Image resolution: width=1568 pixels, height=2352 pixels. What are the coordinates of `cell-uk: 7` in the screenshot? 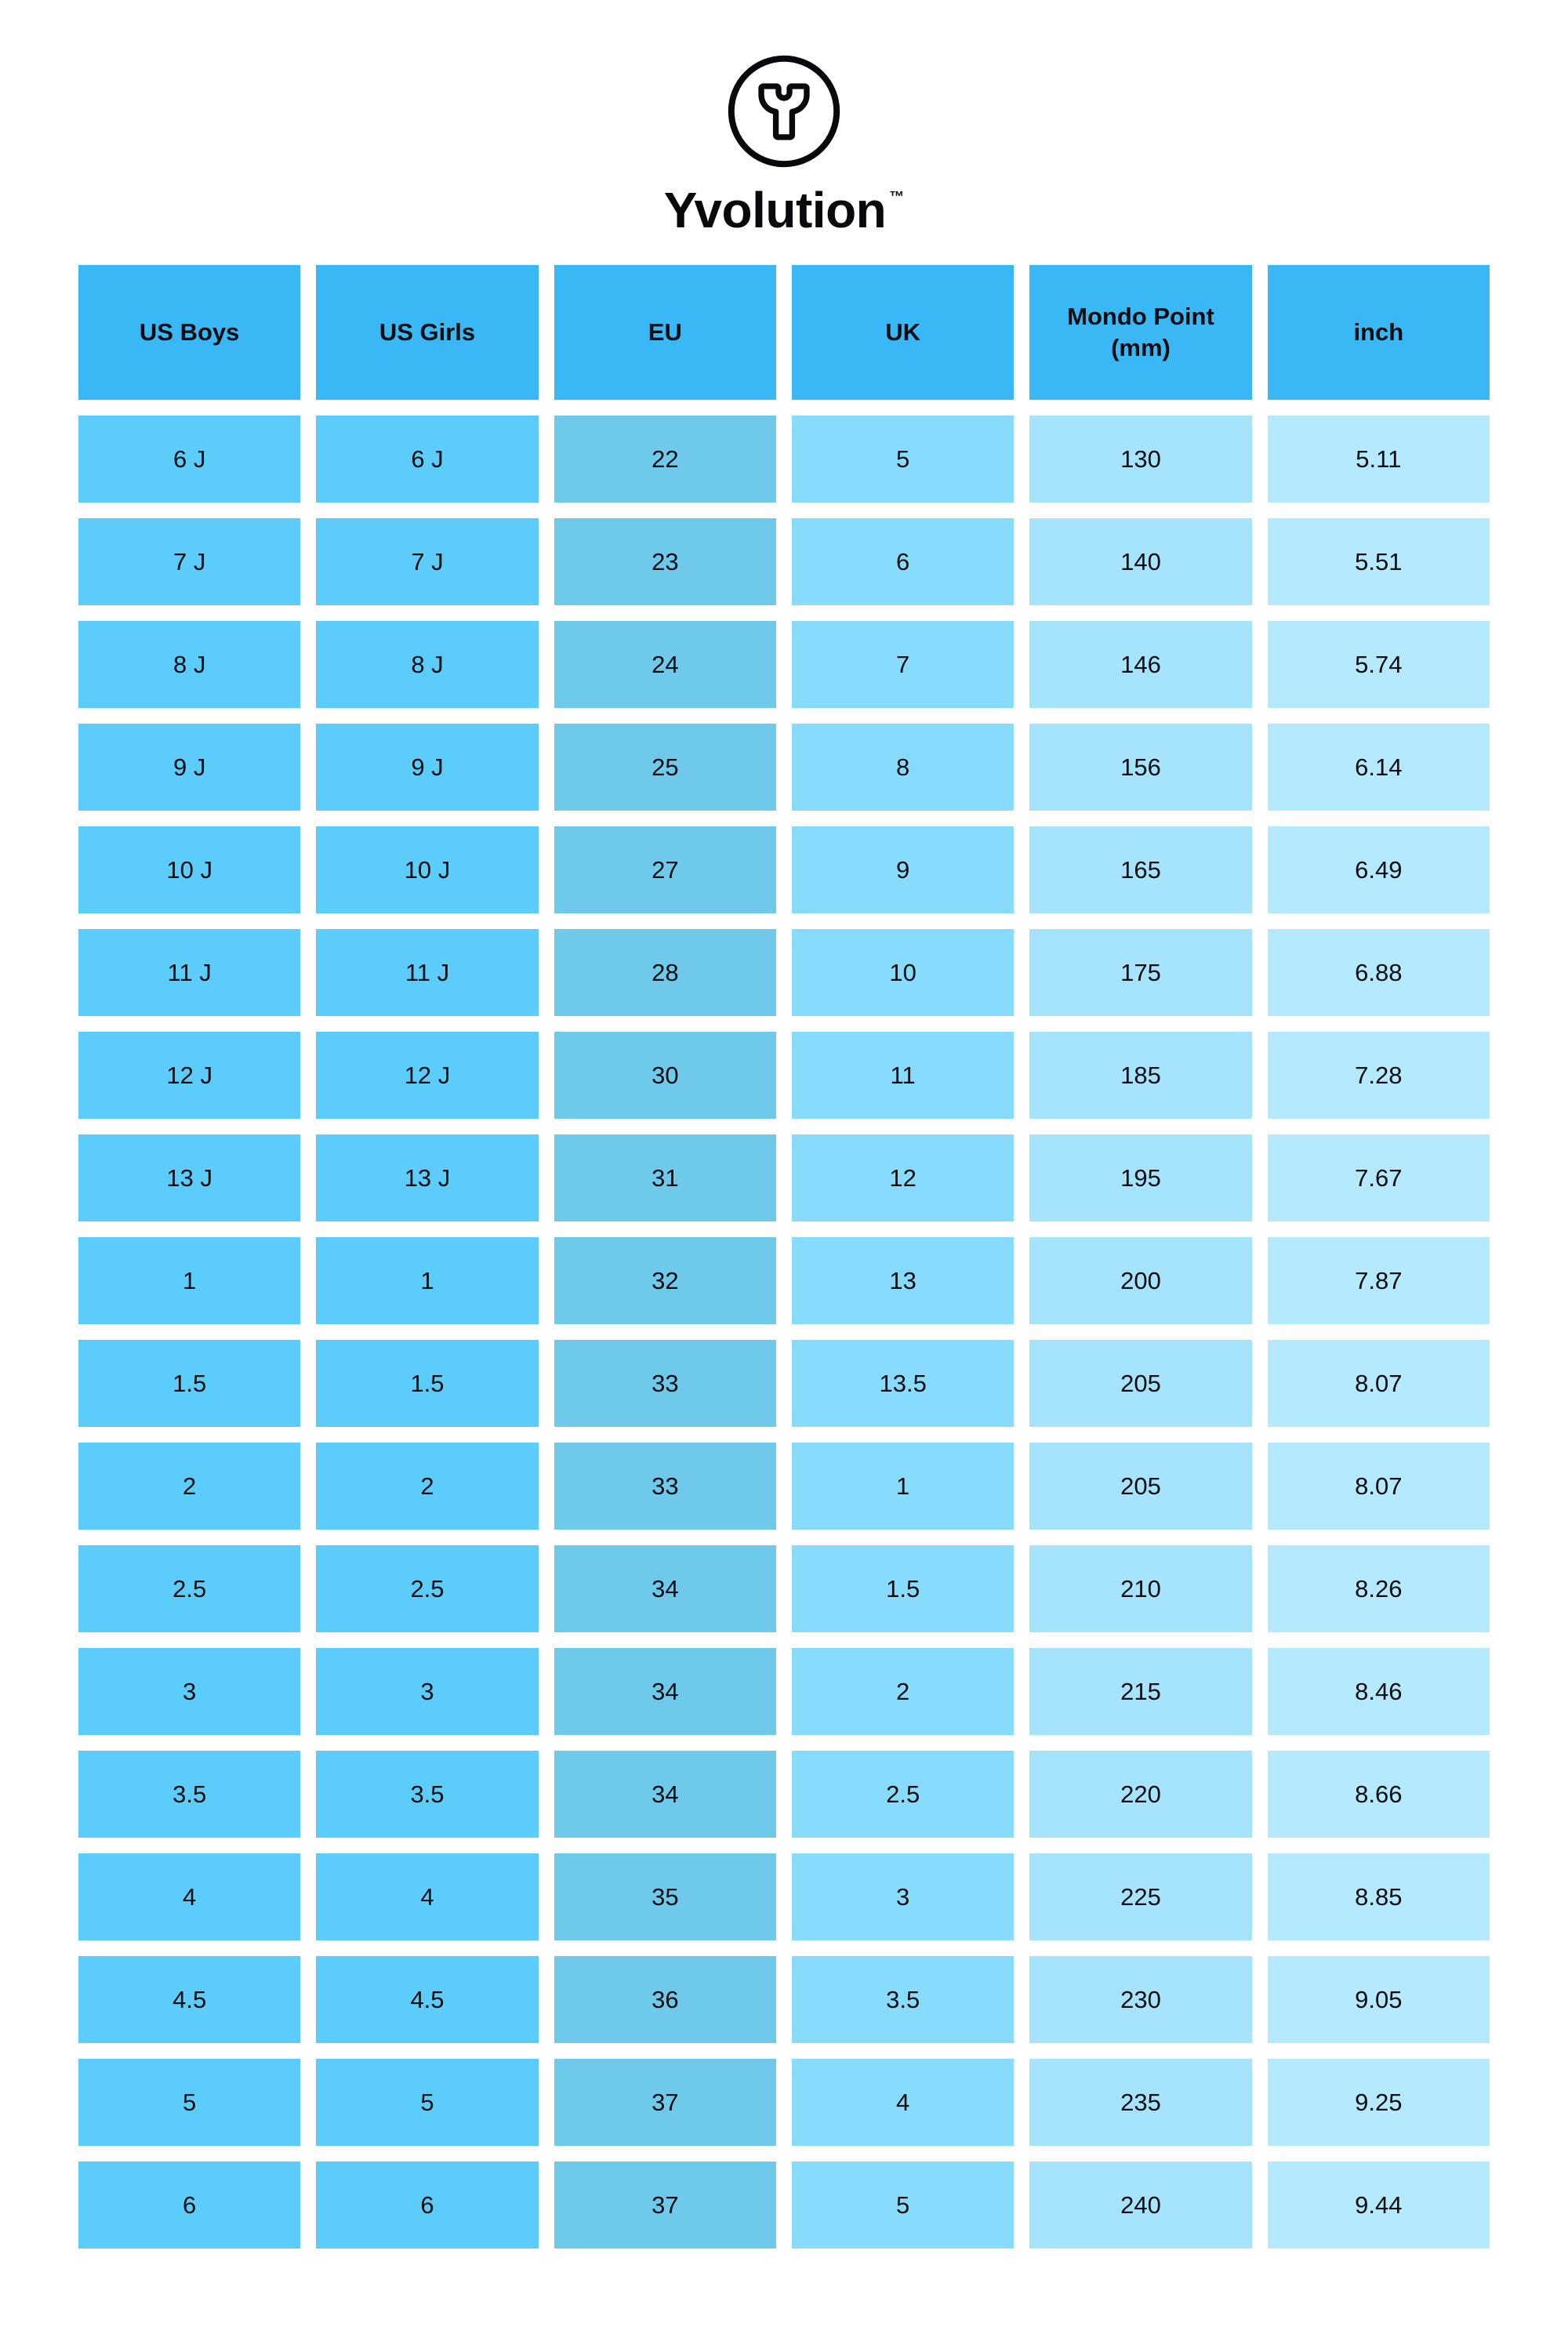 It's located at (902, 664).